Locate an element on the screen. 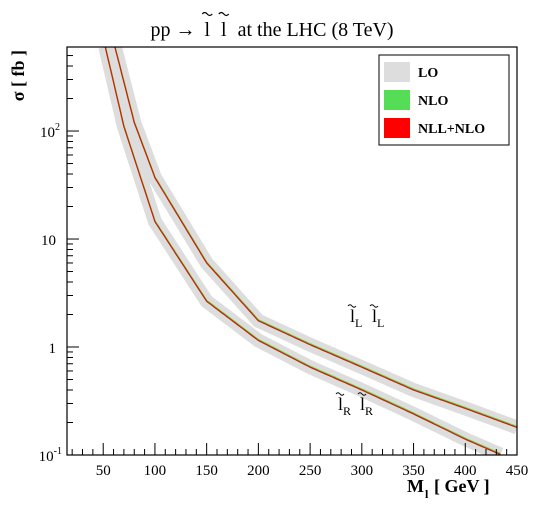 Image resolution: width=545 pixels, height=518 pixels. title-pair-symbol-2: l is located at coordinates (224, 30).